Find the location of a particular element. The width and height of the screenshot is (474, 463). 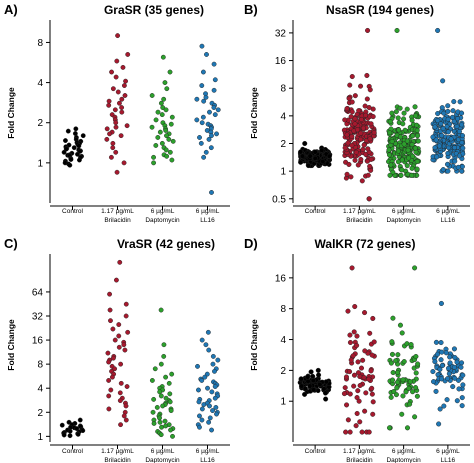

y-axis-label: Fold Change is located at coordinates (11, 113).